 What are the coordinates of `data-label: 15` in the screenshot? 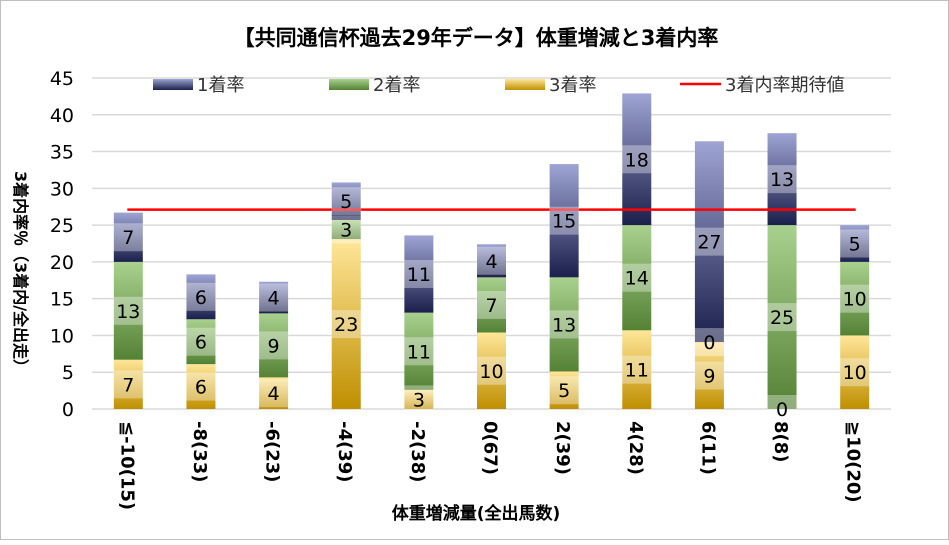 It's located at (564, 222).